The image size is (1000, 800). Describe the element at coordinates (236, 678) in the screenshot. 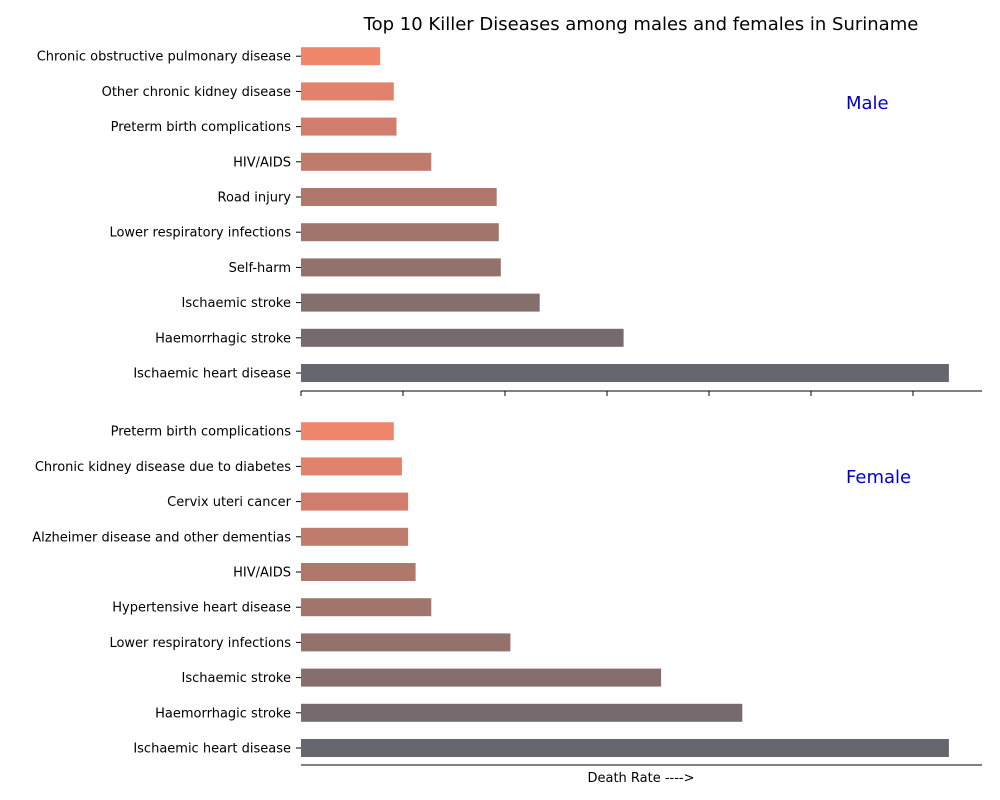

I see `female-y-tick-label: Ischaemic stroke` at that location.